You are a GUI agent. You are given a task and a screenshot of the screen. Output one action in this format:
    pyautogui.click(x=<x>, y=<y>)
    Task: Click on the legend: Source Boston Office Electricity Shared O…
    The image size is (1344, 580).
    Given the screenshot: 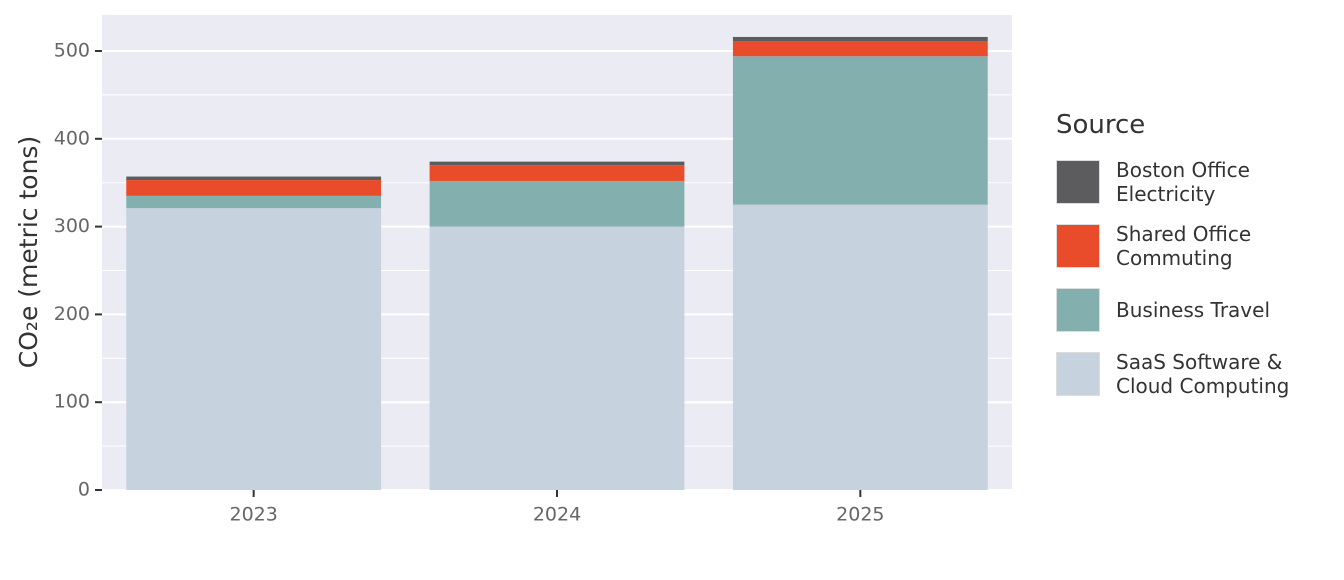 What is the action you would take?
    pyautogui.click(x=1186, y=258)
    